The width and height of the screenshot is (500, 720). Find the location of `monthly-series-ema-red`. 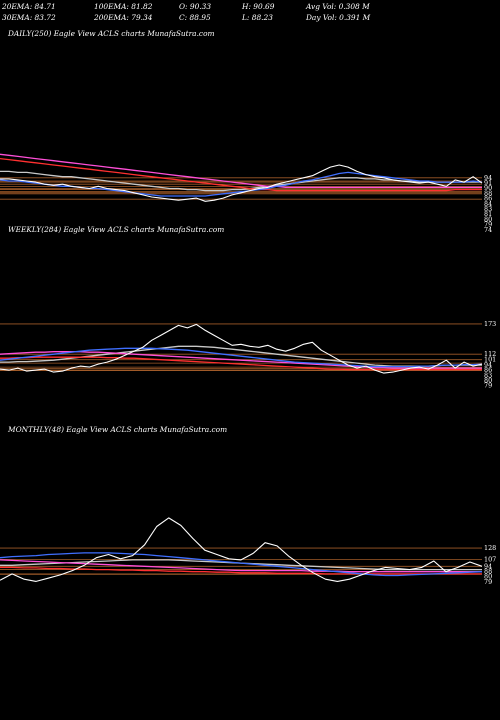

monthly-series-ema-red is located at coordinates (241, 570).